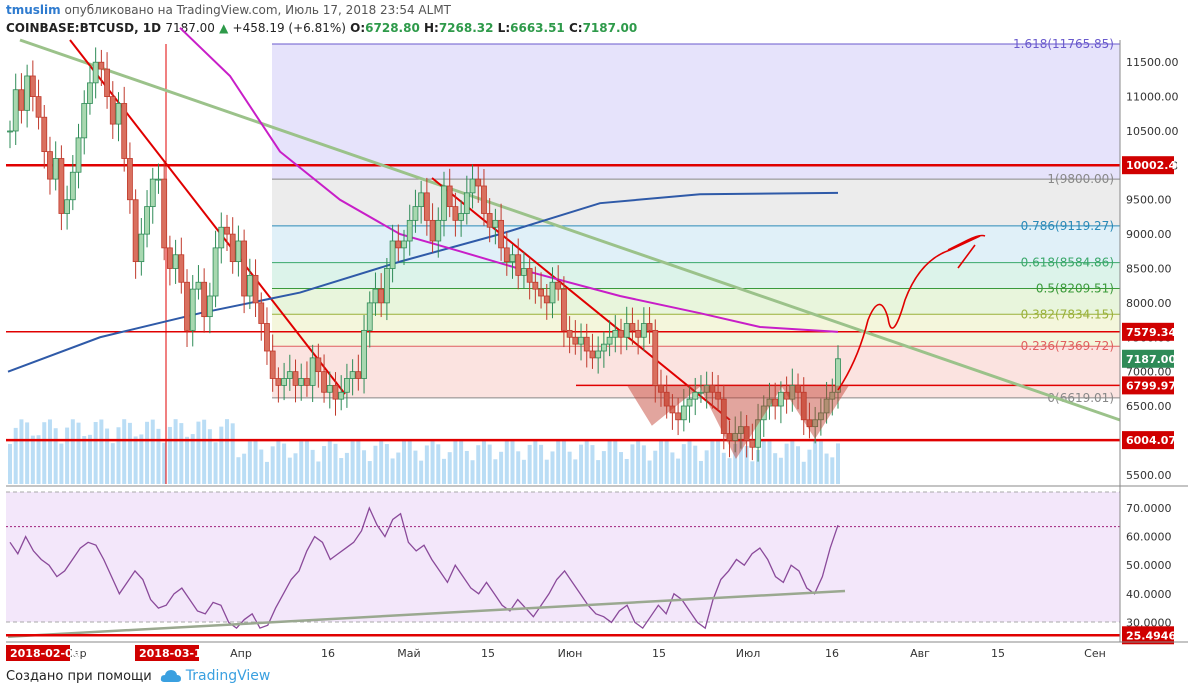  I want to click on low-label: L:, so click(504, 28).